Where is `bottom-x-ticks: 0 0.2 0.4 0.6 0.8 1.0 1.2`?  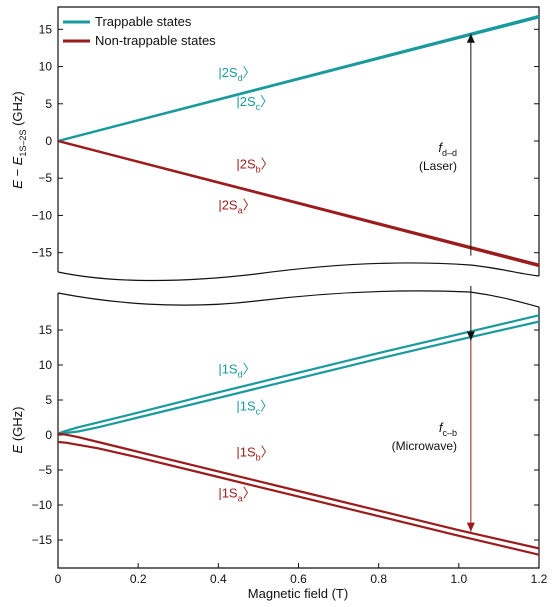 bottom-x-ticks: 0 0.2 0.4 0.6 0.8 1.0 1.2 is located at coordinates (301, 574).